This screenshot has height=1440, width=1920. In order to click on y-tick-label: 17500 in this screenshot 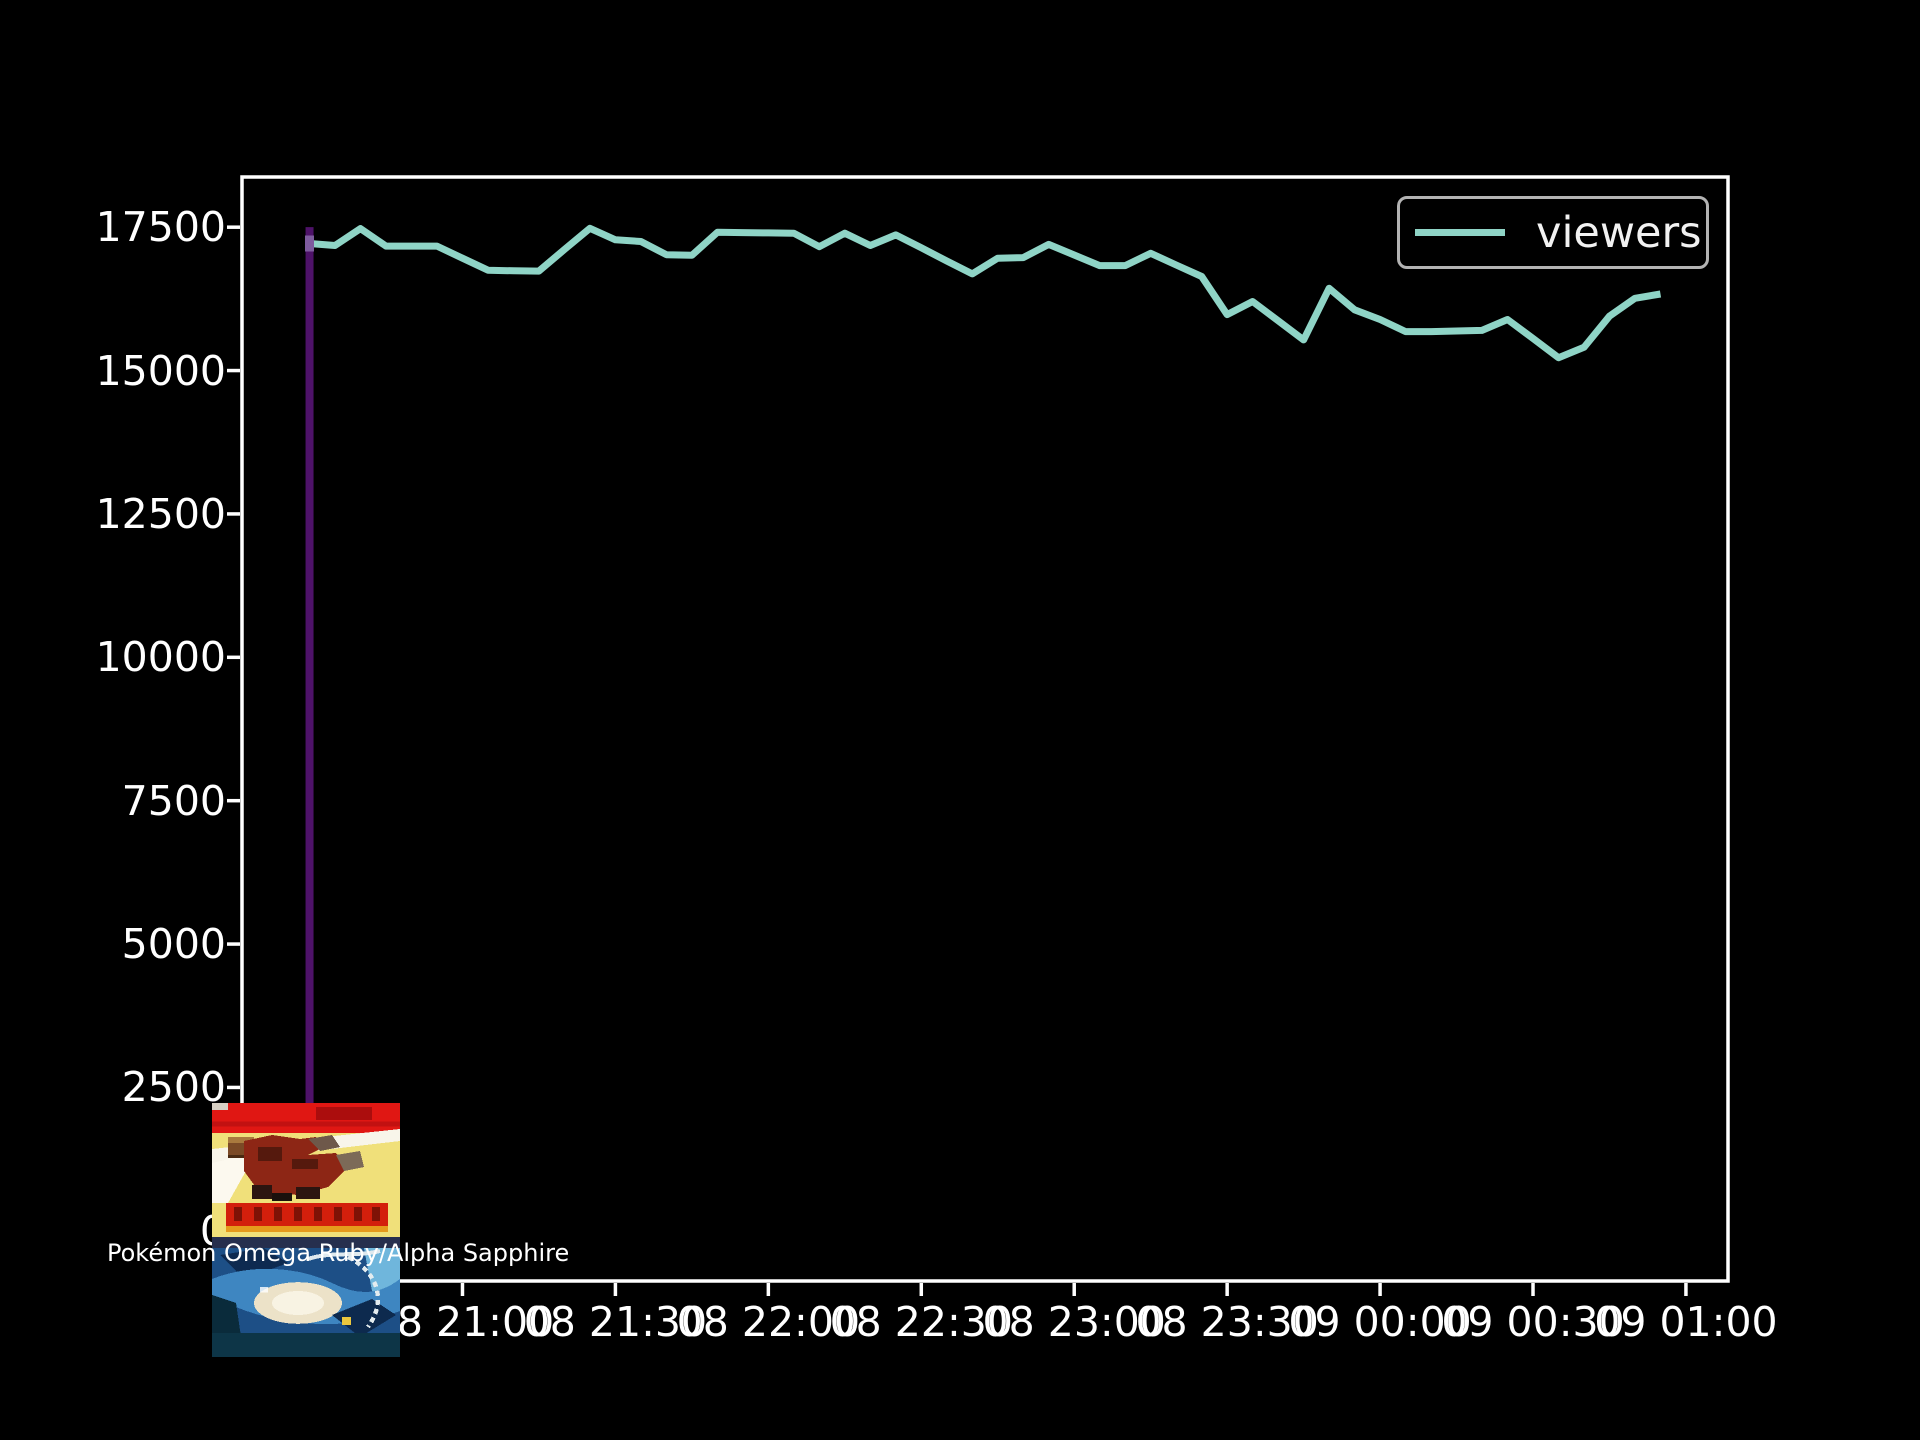, I will do `click(160, 227)`.